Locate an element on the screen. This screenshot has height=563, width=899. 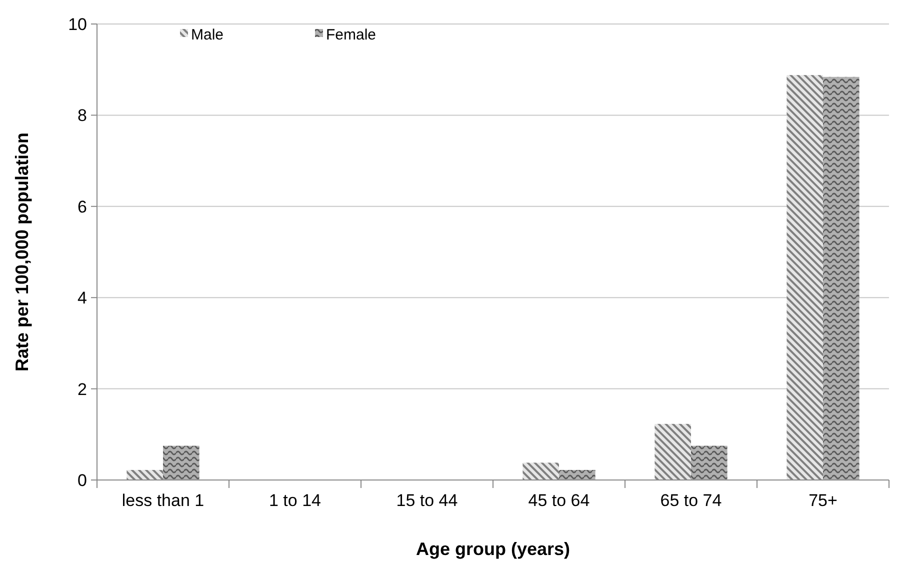
x-axis-title: Age group (years) is located at coordinates (493, 549).